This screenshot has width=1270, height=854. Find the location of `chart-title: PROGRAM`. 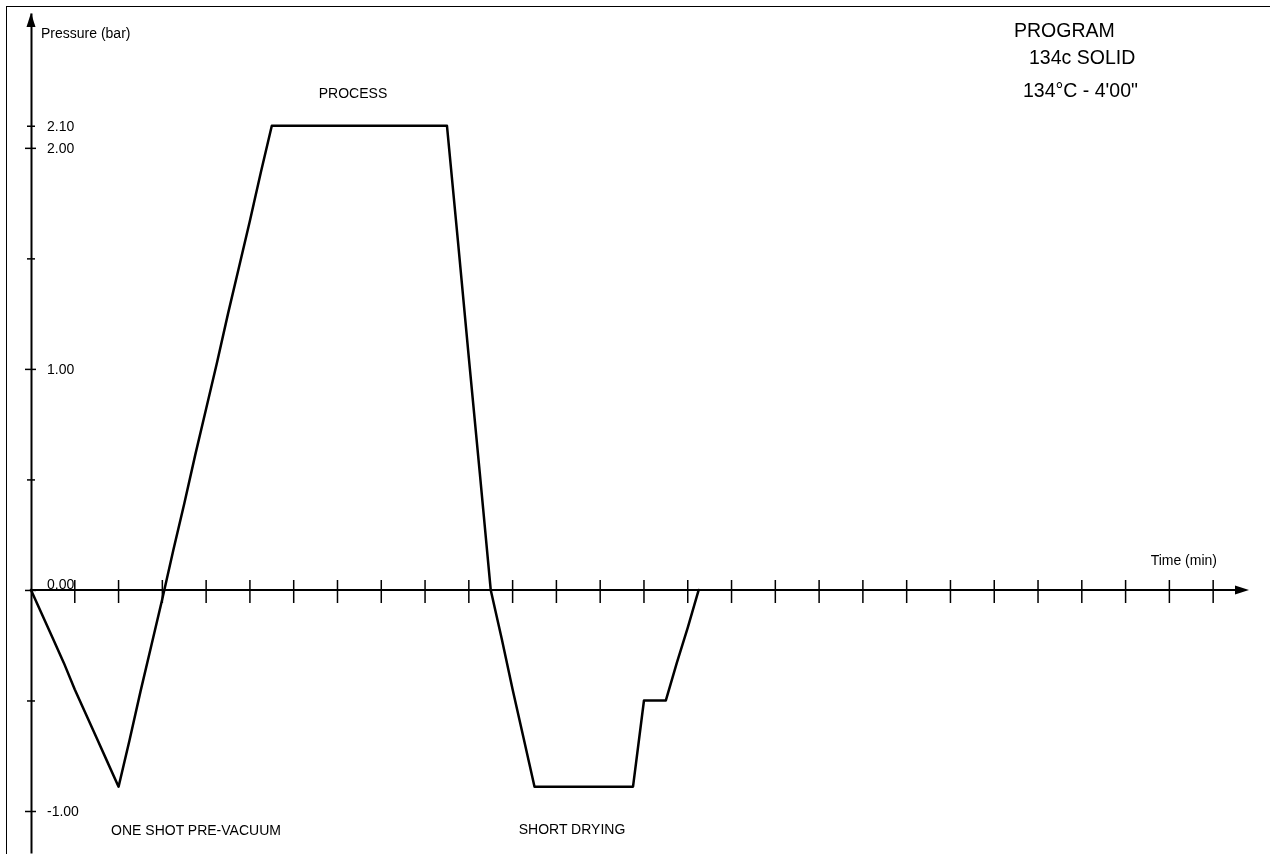

chart-title: PROGRAM is located at coordinates (1064, 30).